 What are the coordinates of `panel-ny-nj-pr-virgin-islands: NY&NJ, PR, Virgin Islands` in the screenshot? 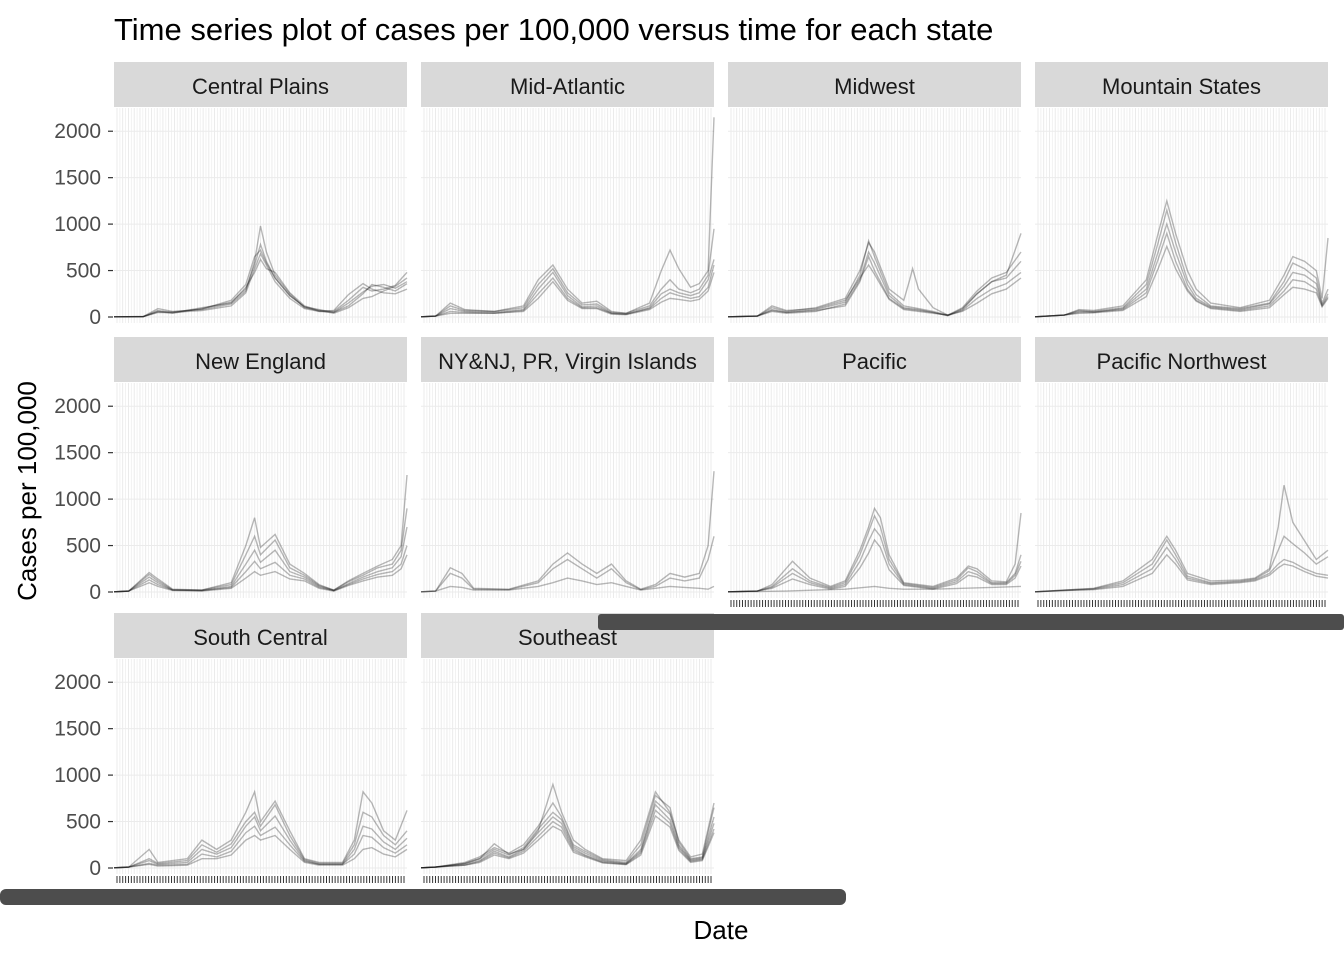 It's located at (567, 467).